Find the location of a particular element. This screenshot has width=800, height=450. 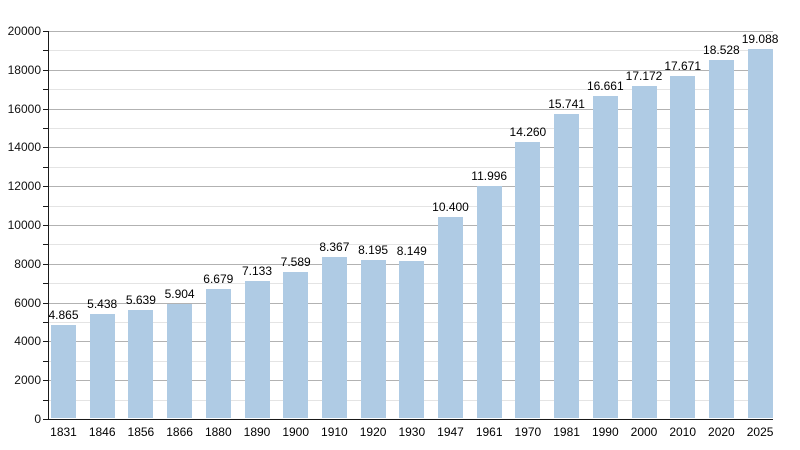

x-axis-label: 1880 is located at coordinates (218, 432).